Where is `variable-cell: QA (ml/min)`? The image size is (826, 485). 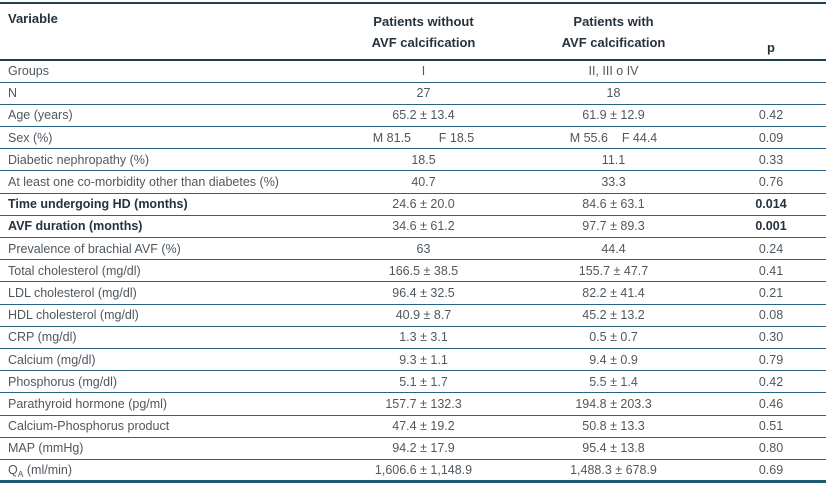 variable-cell: QA (ml/min) is located at coordinates (168, 470).